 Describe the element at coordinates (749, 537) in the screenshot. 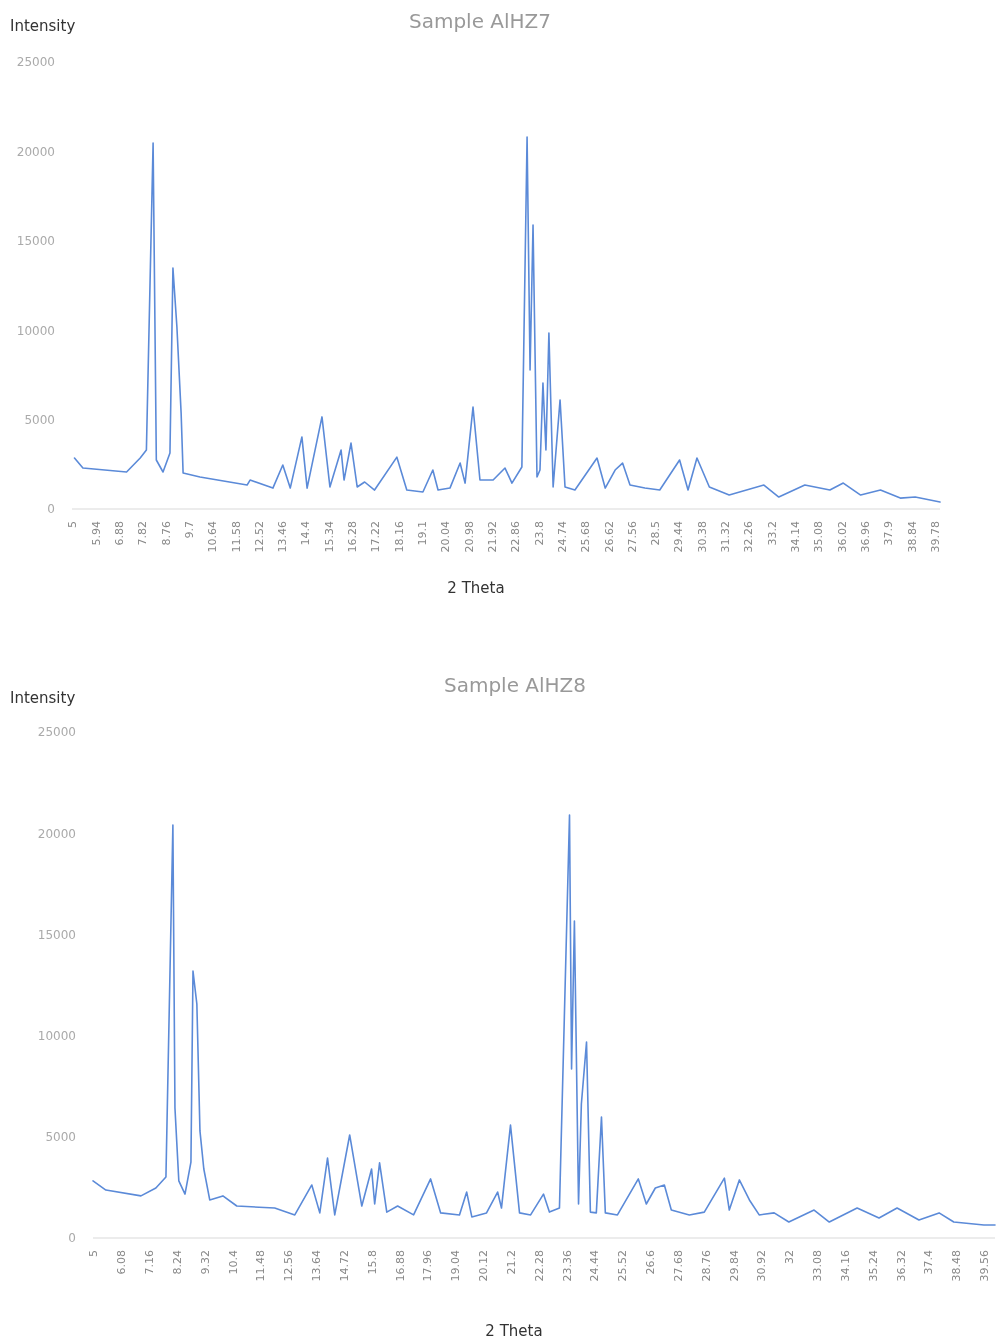

I see `x-tick-label: 32.26` at that location.